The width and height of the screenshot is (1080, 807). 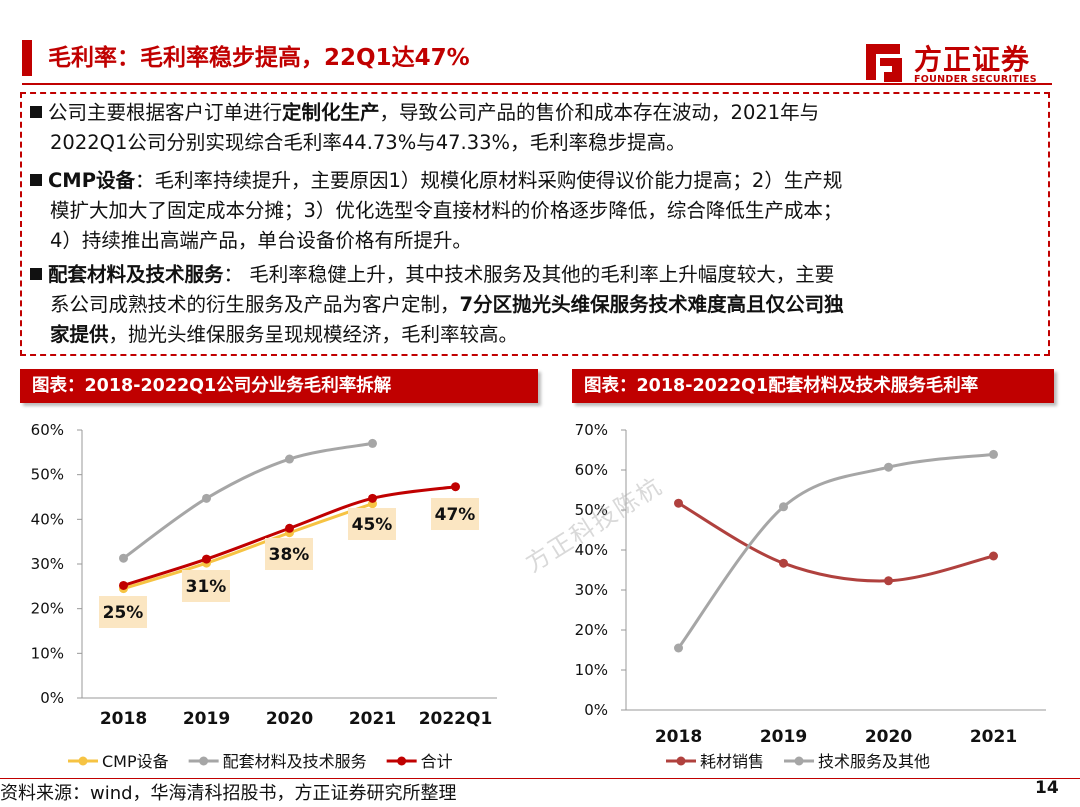 I want to click on data-label: 45%, so click(x=372, y=525).